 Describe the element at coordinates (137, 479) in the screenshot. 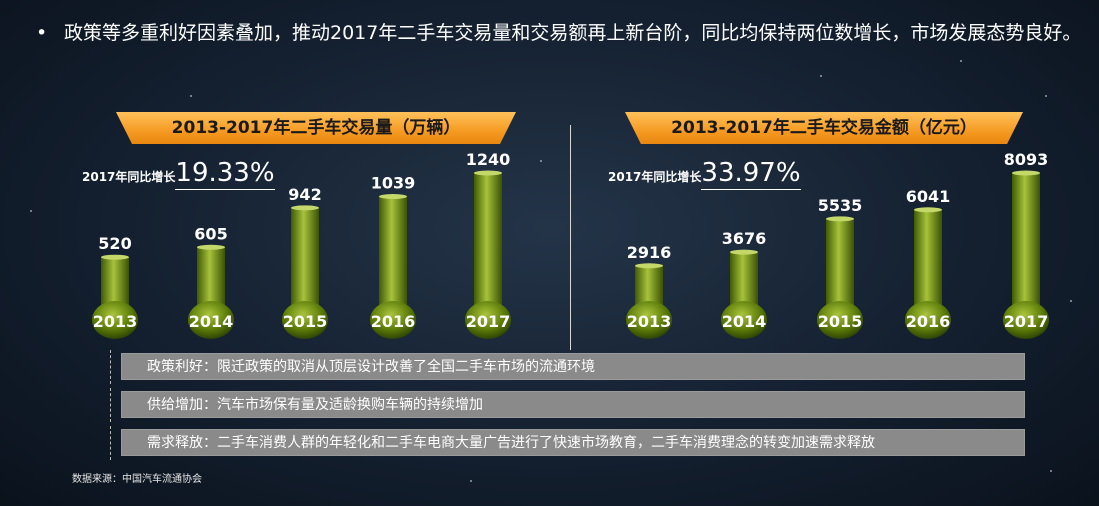

I see `data-source: 数据来源：中国汽车流通协会` at that location.